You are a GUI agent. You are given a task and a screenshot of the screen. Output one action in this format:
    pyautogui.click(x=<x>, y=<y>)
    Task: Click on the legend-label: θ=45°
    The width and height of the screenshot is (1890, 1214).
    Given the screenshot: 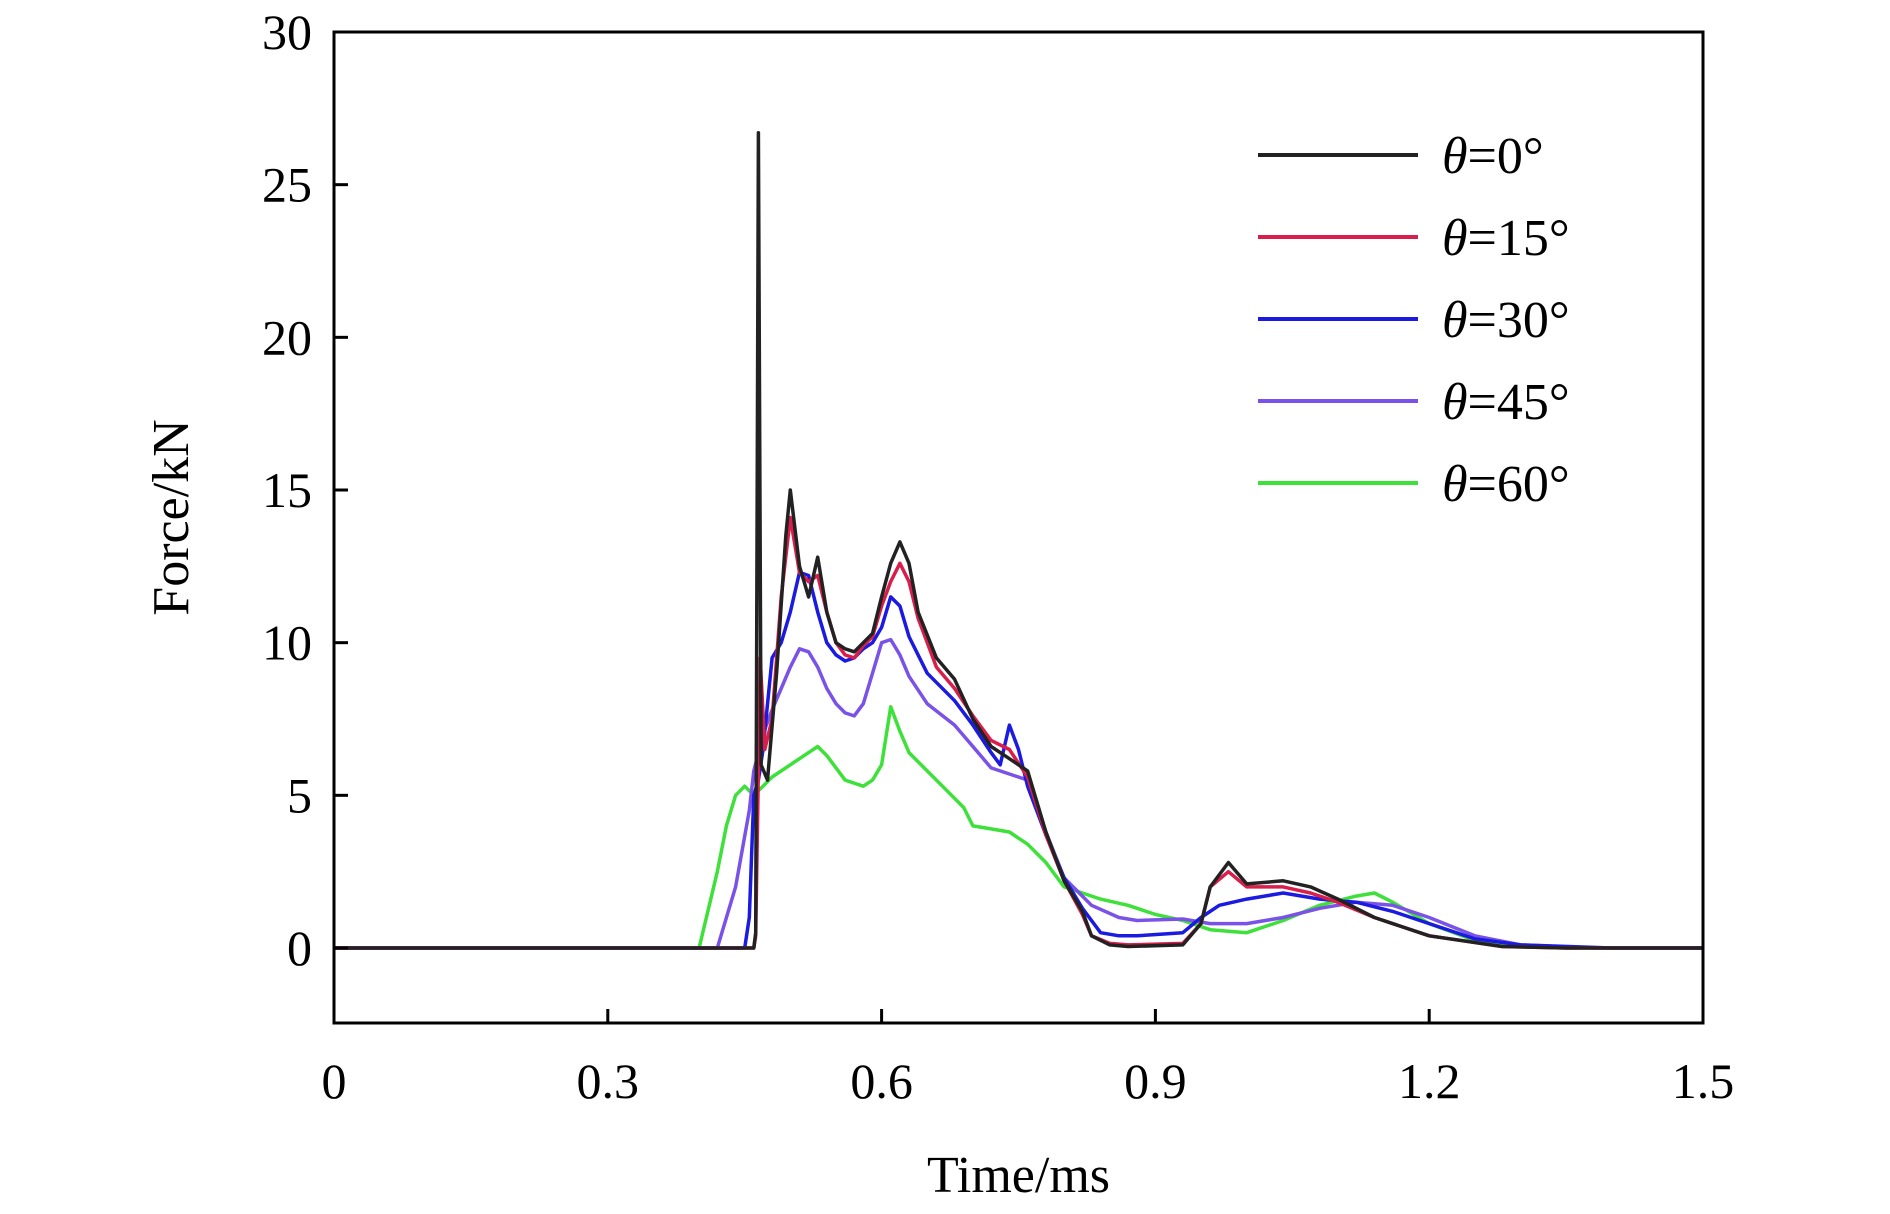 What is the action you would take?
    pyautogui.click(x=1506, y=402)
    